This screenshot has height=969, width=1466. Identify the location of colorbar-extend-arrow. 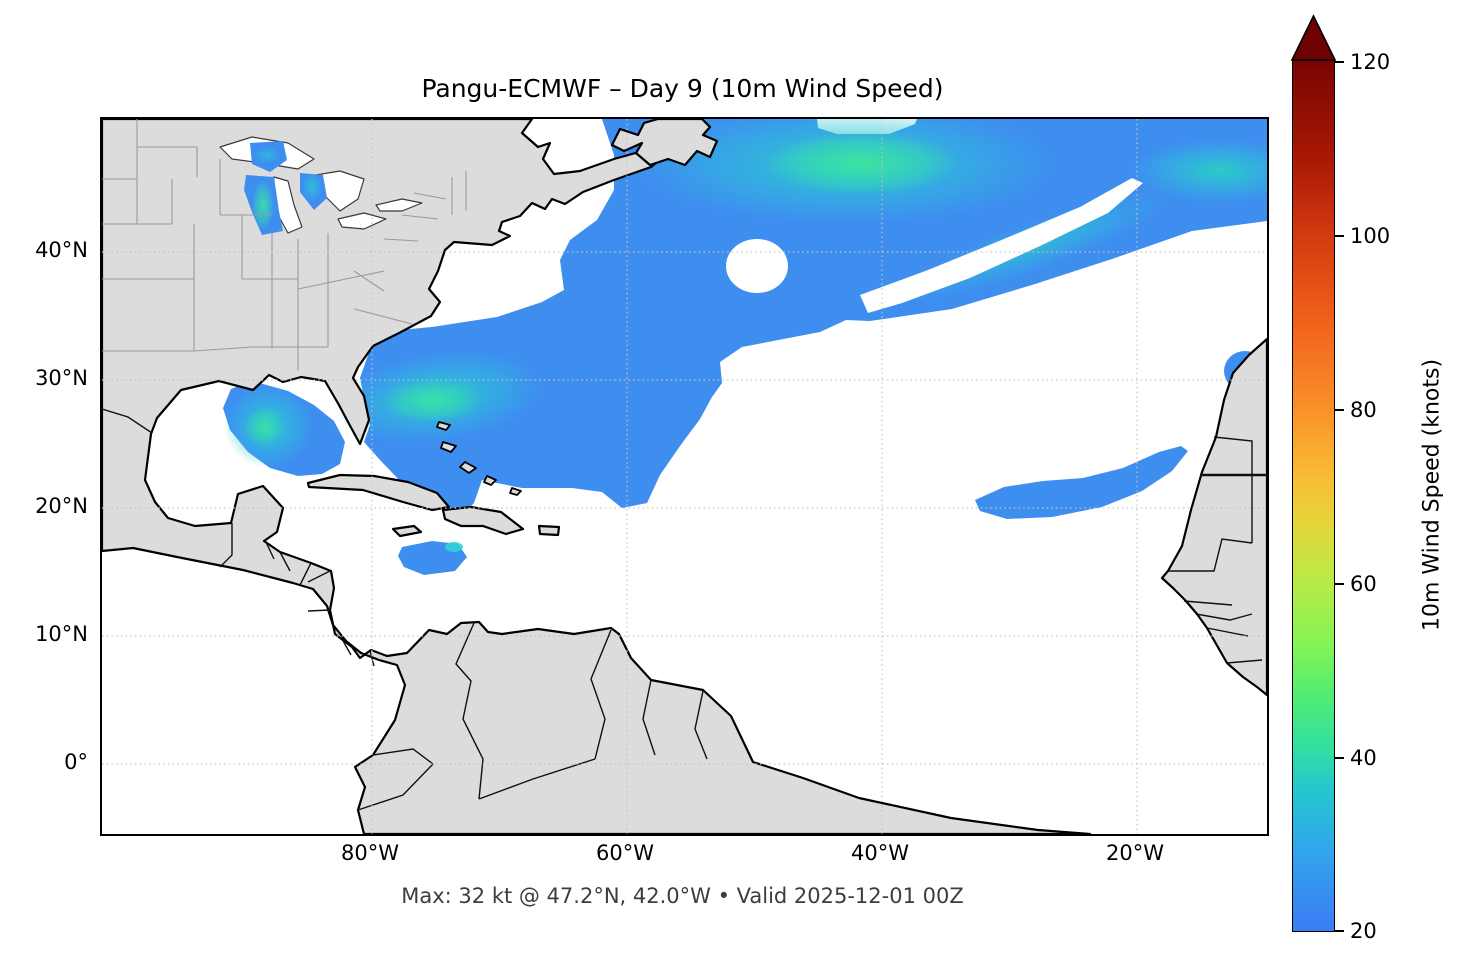
(1313, 37).